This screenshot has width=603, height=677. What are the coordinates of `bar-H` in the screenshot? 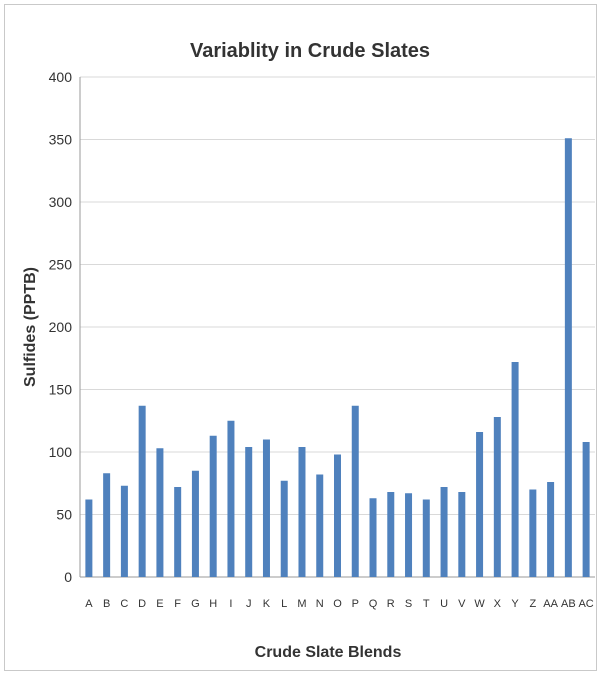 It's located at (213, 506).